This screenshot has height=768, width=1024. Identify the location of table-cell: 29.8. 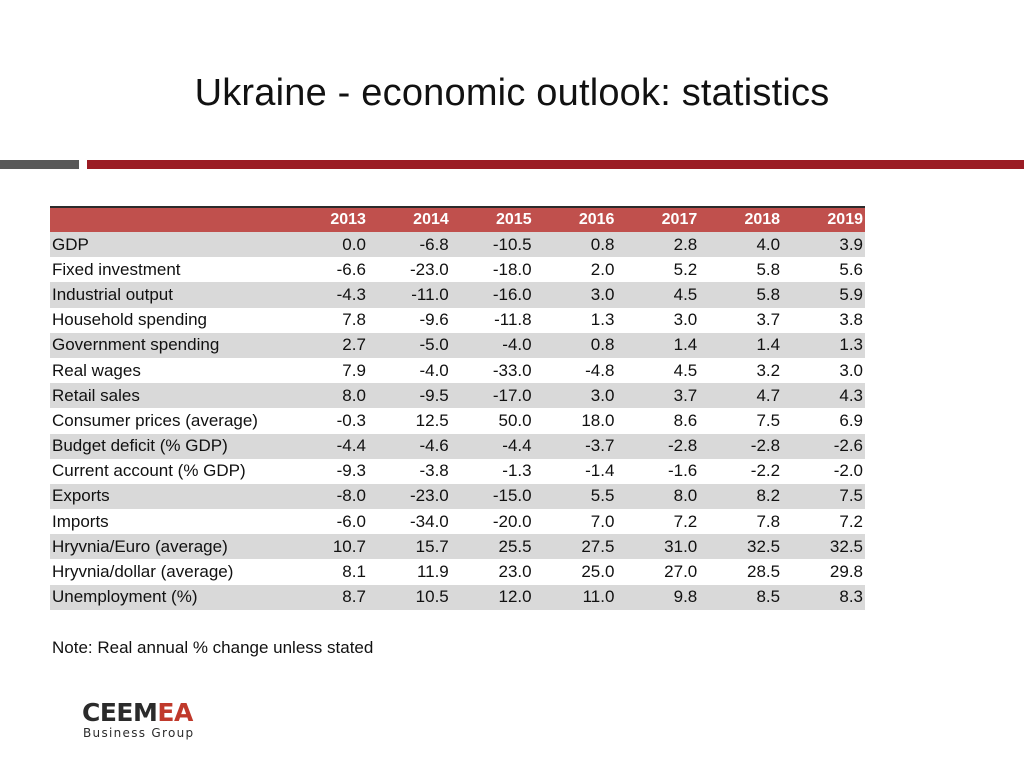
(846, 572).